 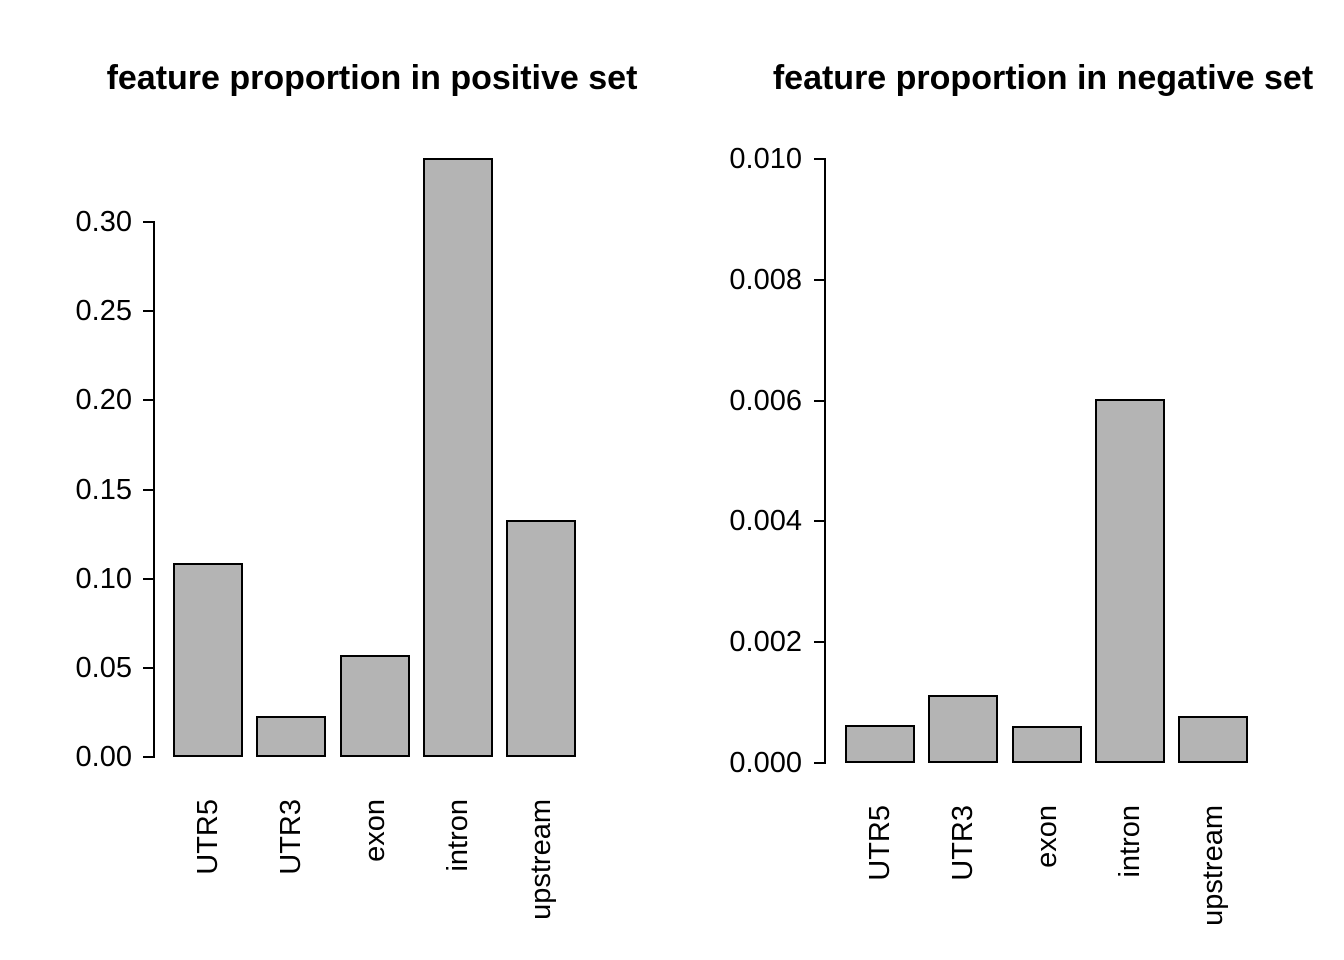 What do you see at coordinates (765, 400) in the screenshot?
I see `y-tick-label: 0.006` at bounding box center [765, 400].